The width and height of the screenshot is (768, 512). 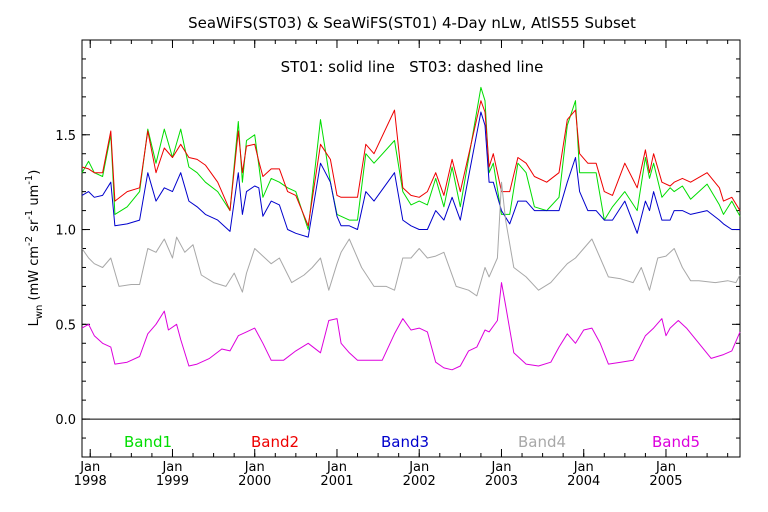 What do you see at coordinates (34, 248) in the screenshot?
I see `y-axis-label: Lwn (mW cm-2 sr-1 um-1)` at bounding box center [34, 248].